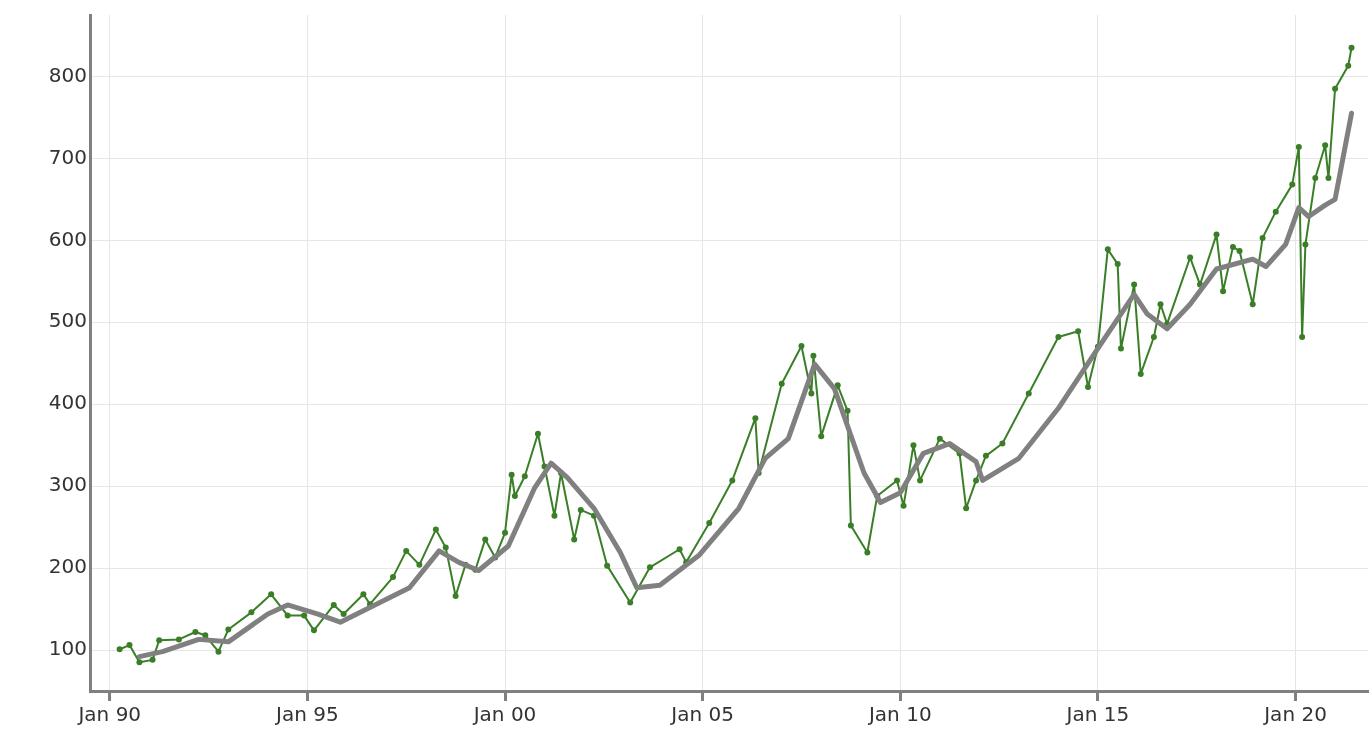 The height and width of the screenshot is (749, 1371). Describe the element at coordinates (899, 714) in the screenshot. I see `x-tick-label: Jan 10` at that location.